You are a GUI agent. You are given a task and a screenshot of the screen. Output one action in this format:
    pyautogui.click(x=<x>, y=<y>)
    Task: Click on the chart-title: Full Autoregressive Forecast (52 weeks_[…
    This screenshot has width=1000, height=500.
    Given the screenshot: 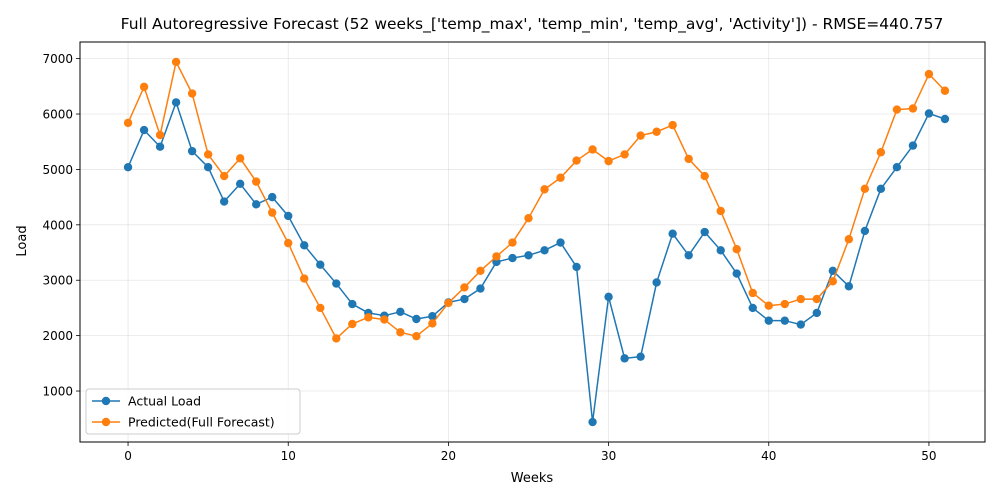 What is the action you would take?
    pyautogui.click(x=532, y=24)
    